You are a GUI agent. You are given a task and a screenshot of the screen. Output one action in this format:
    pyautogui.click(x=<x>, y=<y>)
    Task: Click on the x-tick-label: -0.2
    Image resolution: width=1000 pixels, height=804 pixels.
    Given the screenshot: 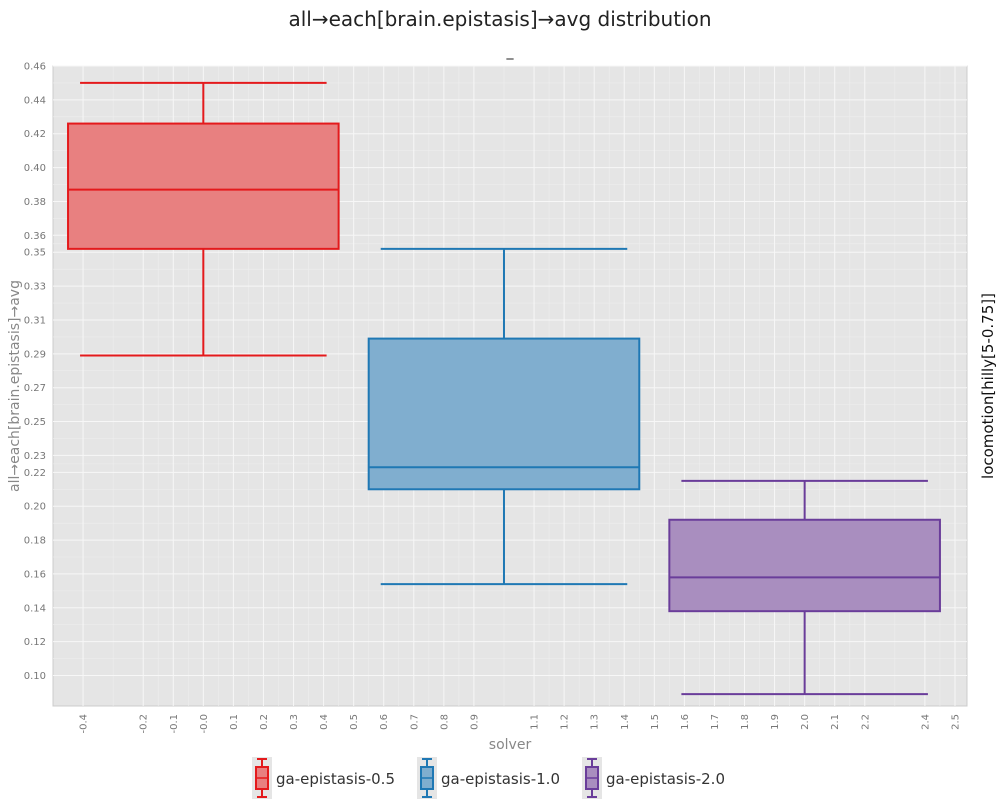 What is the action you would take?
    pyautogui.click(x=144, y=724)
    